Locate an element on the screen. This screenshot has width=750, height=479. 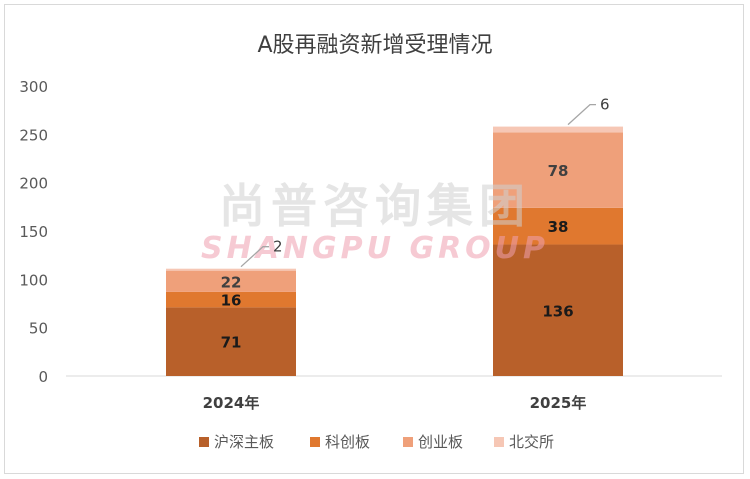
watermark: 尚普咨询集团 SHANGPU GROUP is located at coordinates (375, 222).